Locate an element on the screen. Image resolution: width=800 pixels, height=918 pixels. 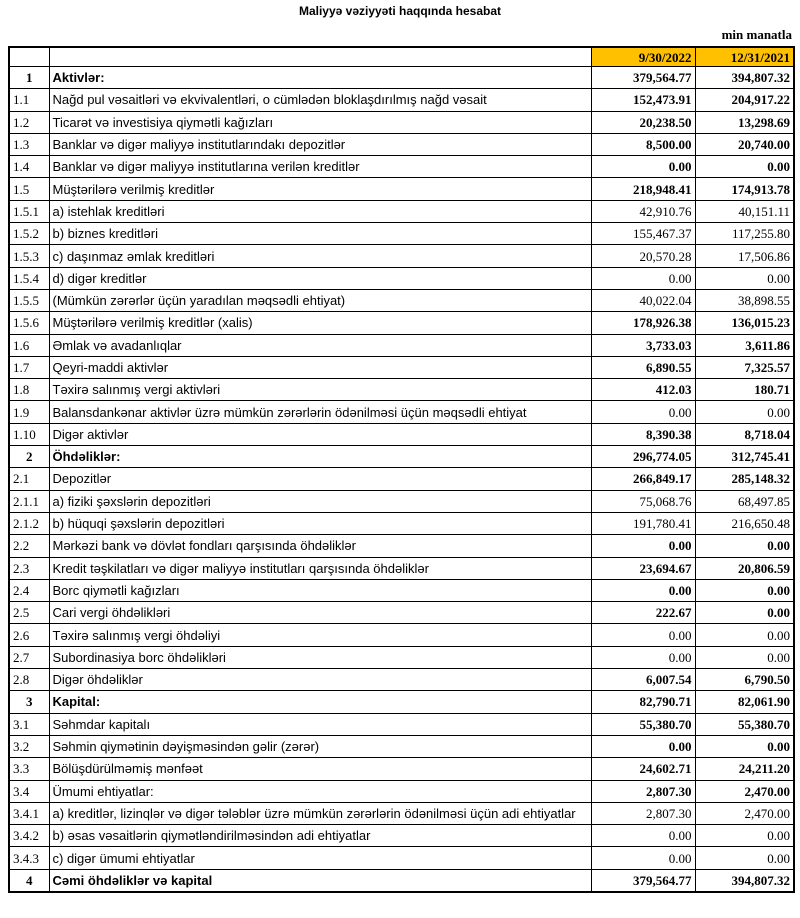
row-number: 1.6 is located at coordinates (29, 345).